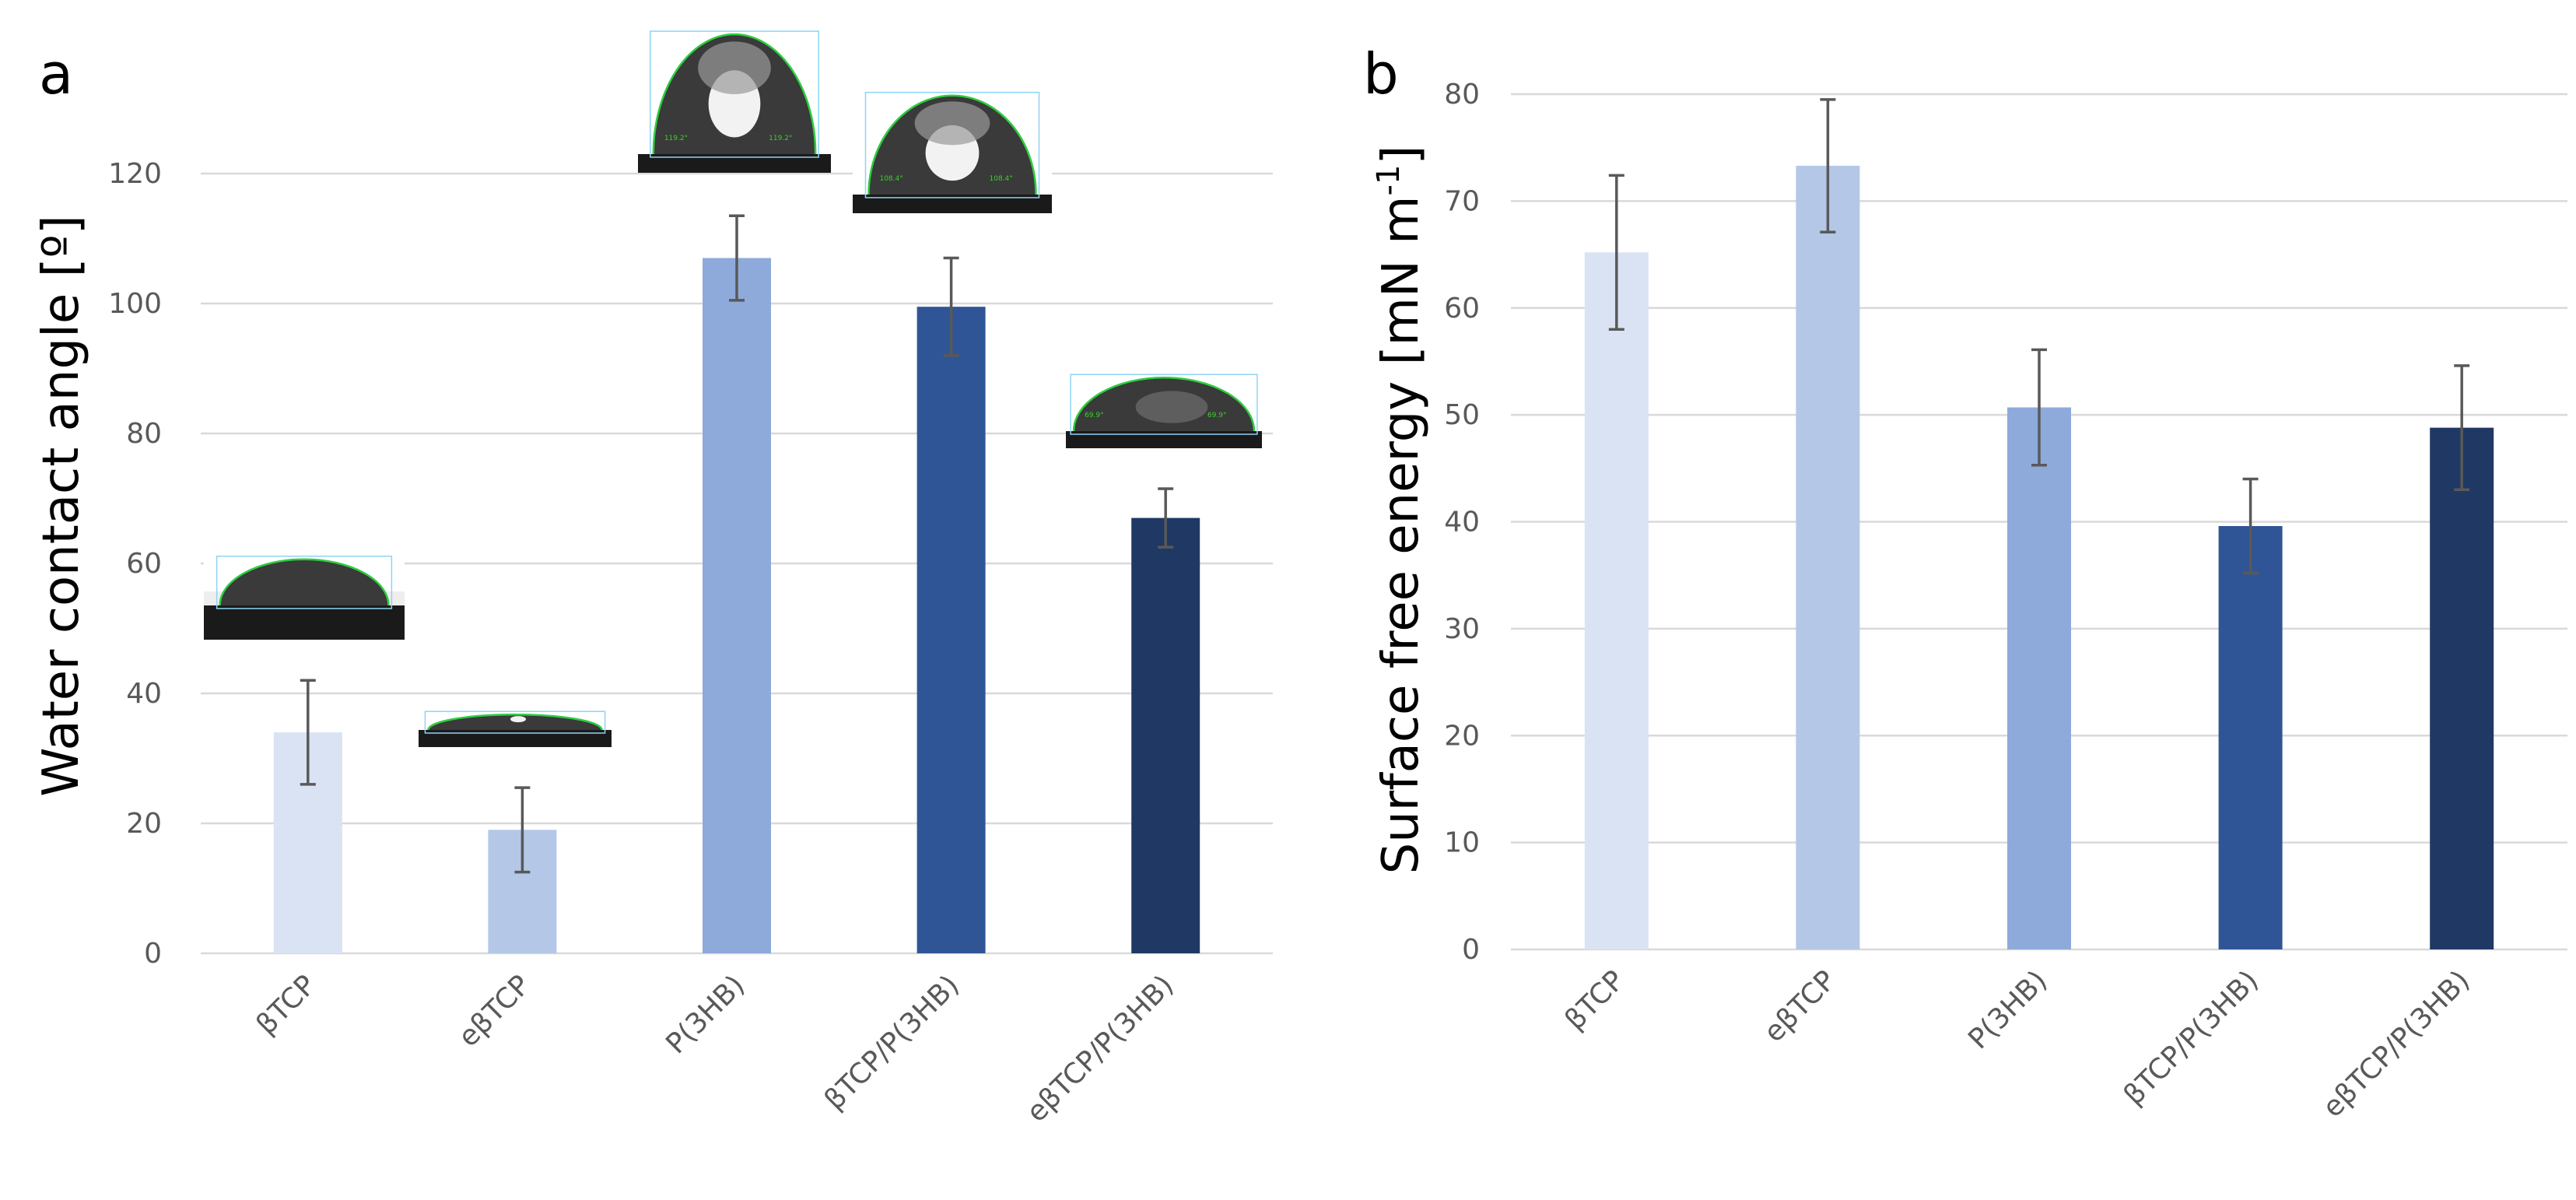 Image resolution: width=2576 pixels, height=1200 pixels. Describe the element at coordinates (1462, 629) in the screenshot. I see `y-tick-label: 30` at that location.